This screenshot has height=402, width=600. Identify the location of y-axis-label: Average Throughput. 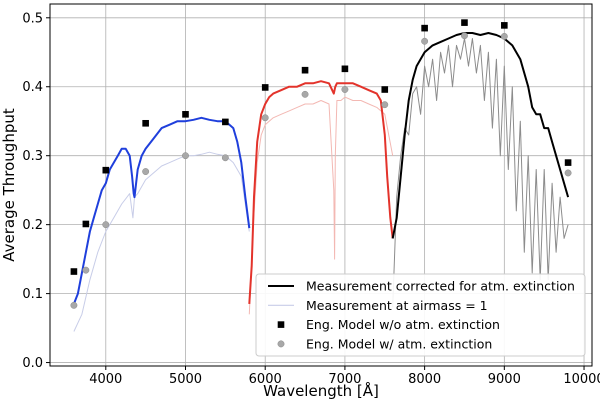
(9, 185).